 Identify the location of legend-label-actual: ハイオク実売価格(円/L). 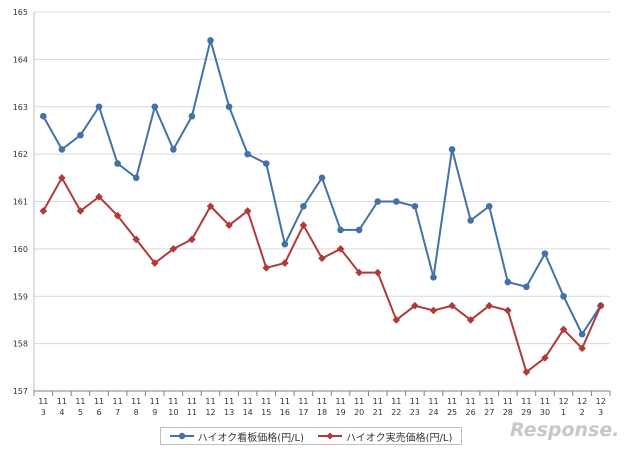
(399, 438).